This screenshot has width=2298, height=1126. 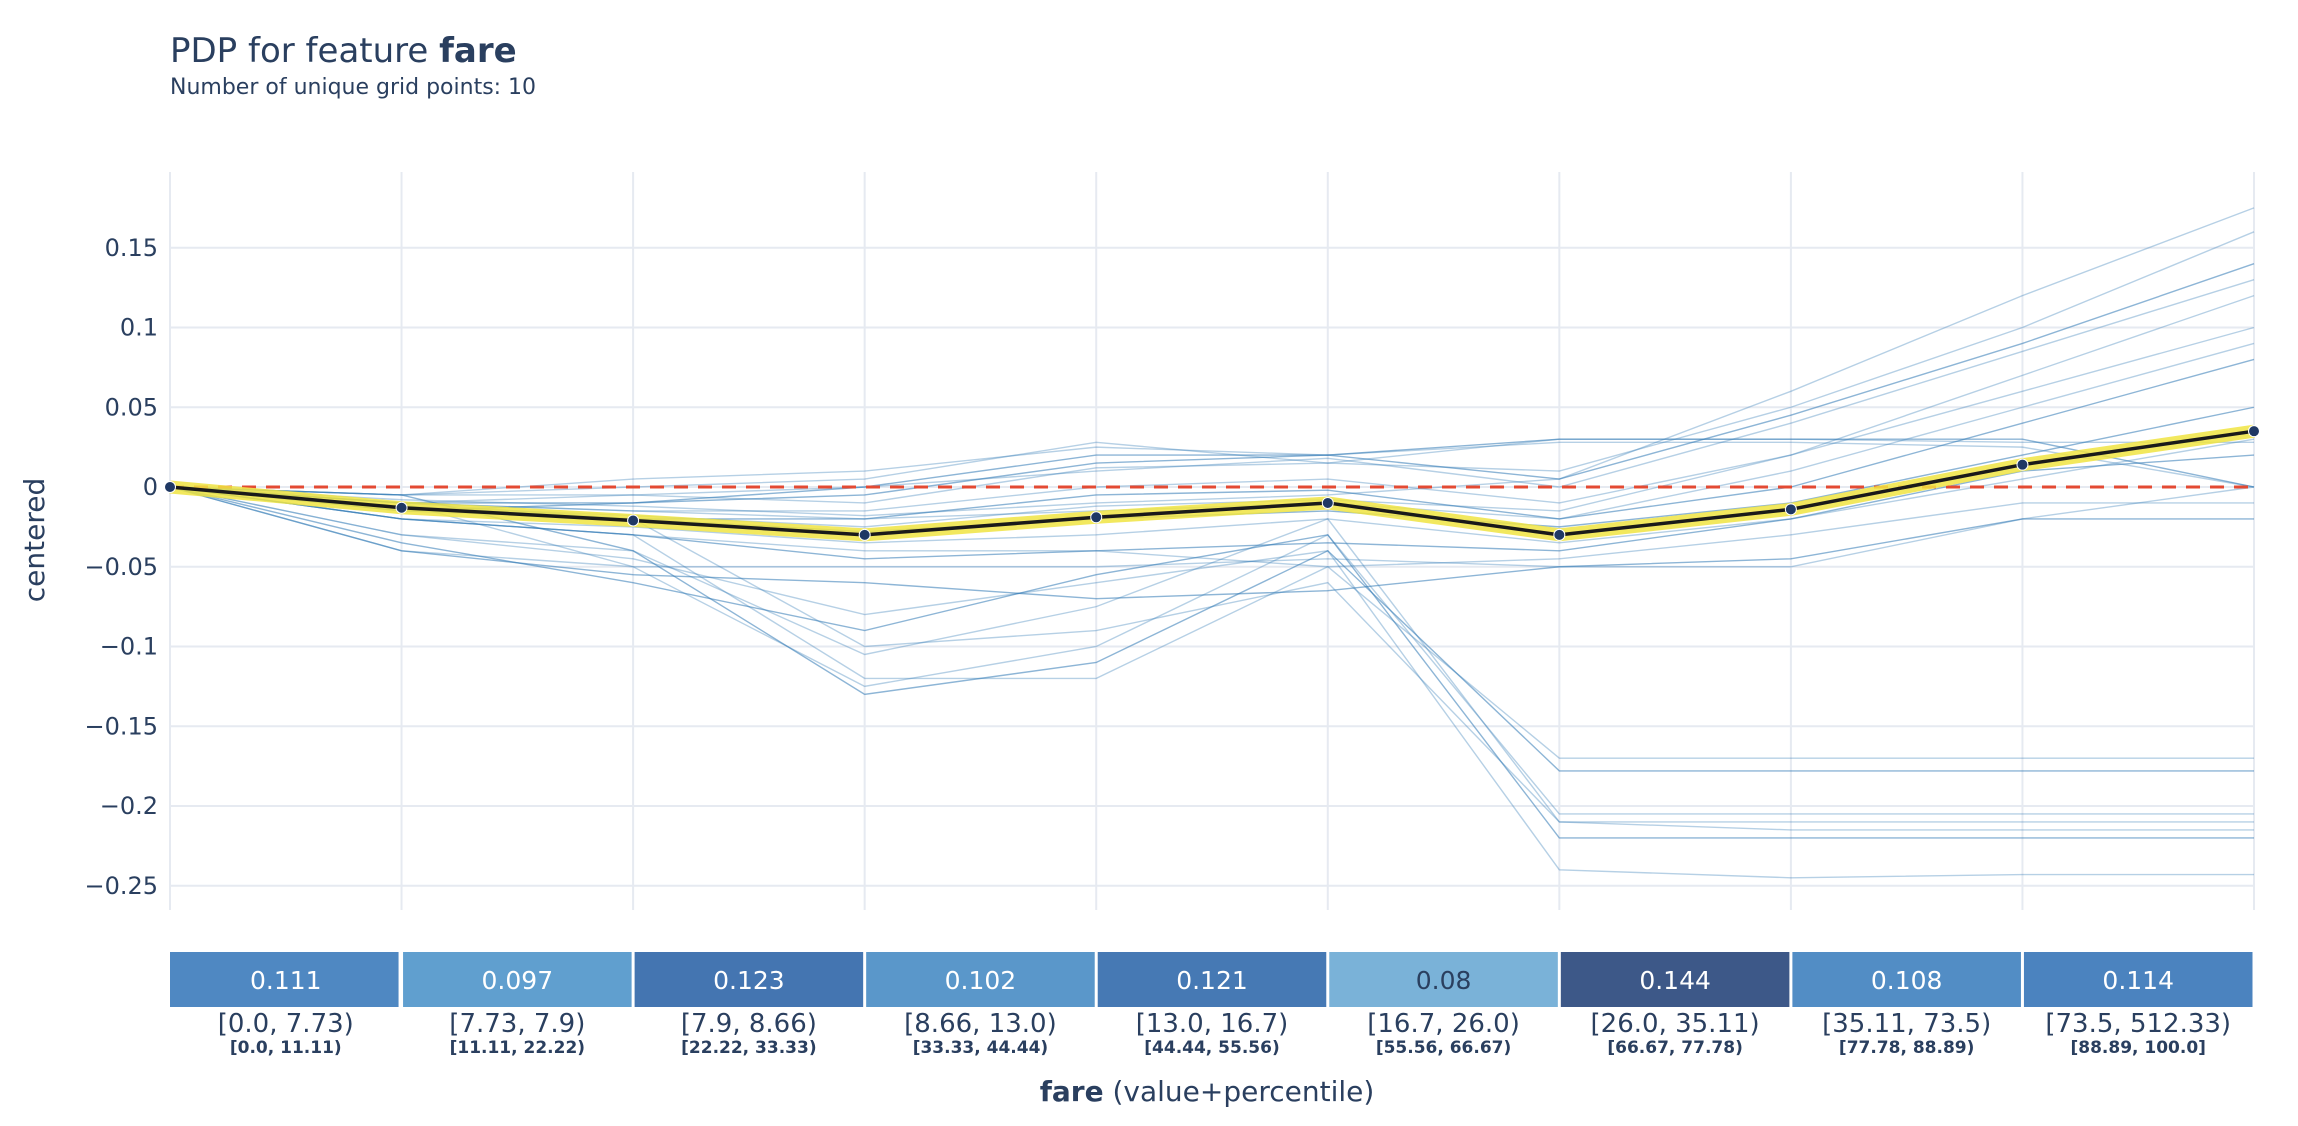 What do you see at coordinates (1443, 1024) in the screenshot?
I see `bin-range-label: [16.7, 26.0)` at bounding box center [1443, 1024].